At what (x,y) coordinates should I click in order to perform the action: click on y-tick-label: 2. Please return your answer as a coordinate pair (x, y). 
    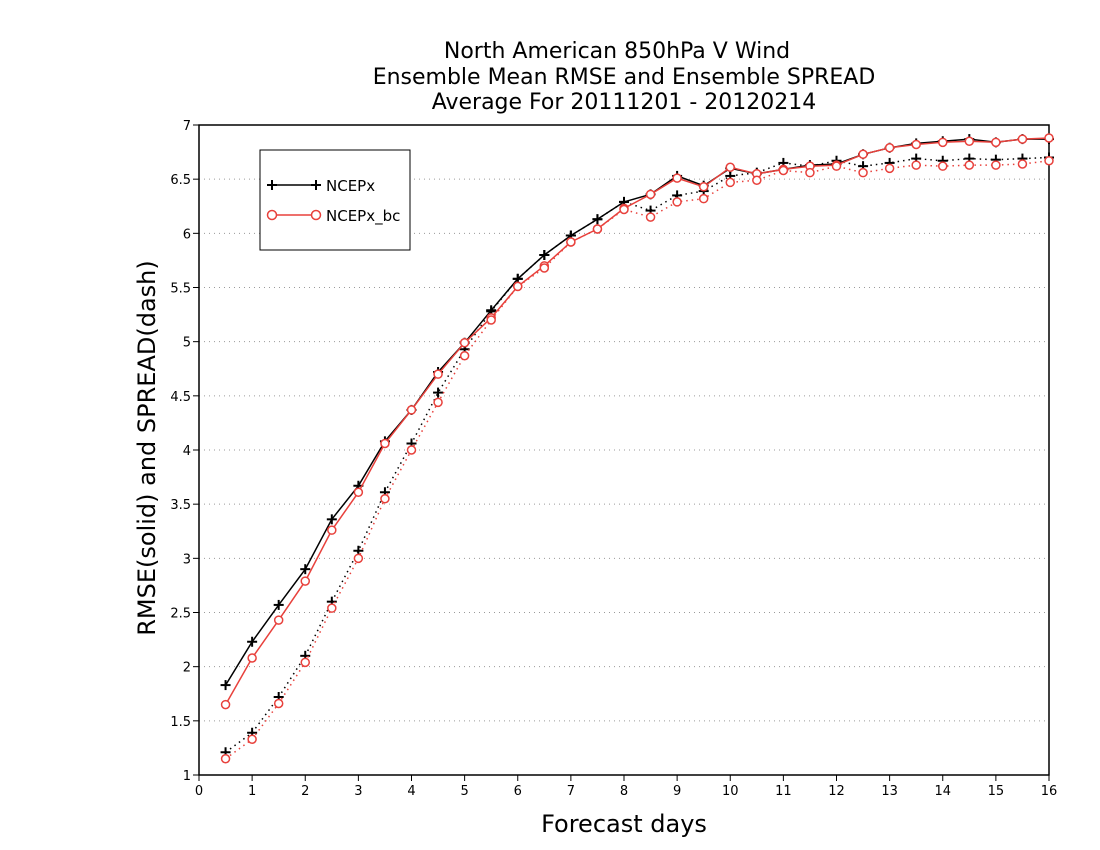
    Looking at the image, I should click on (187, 668).